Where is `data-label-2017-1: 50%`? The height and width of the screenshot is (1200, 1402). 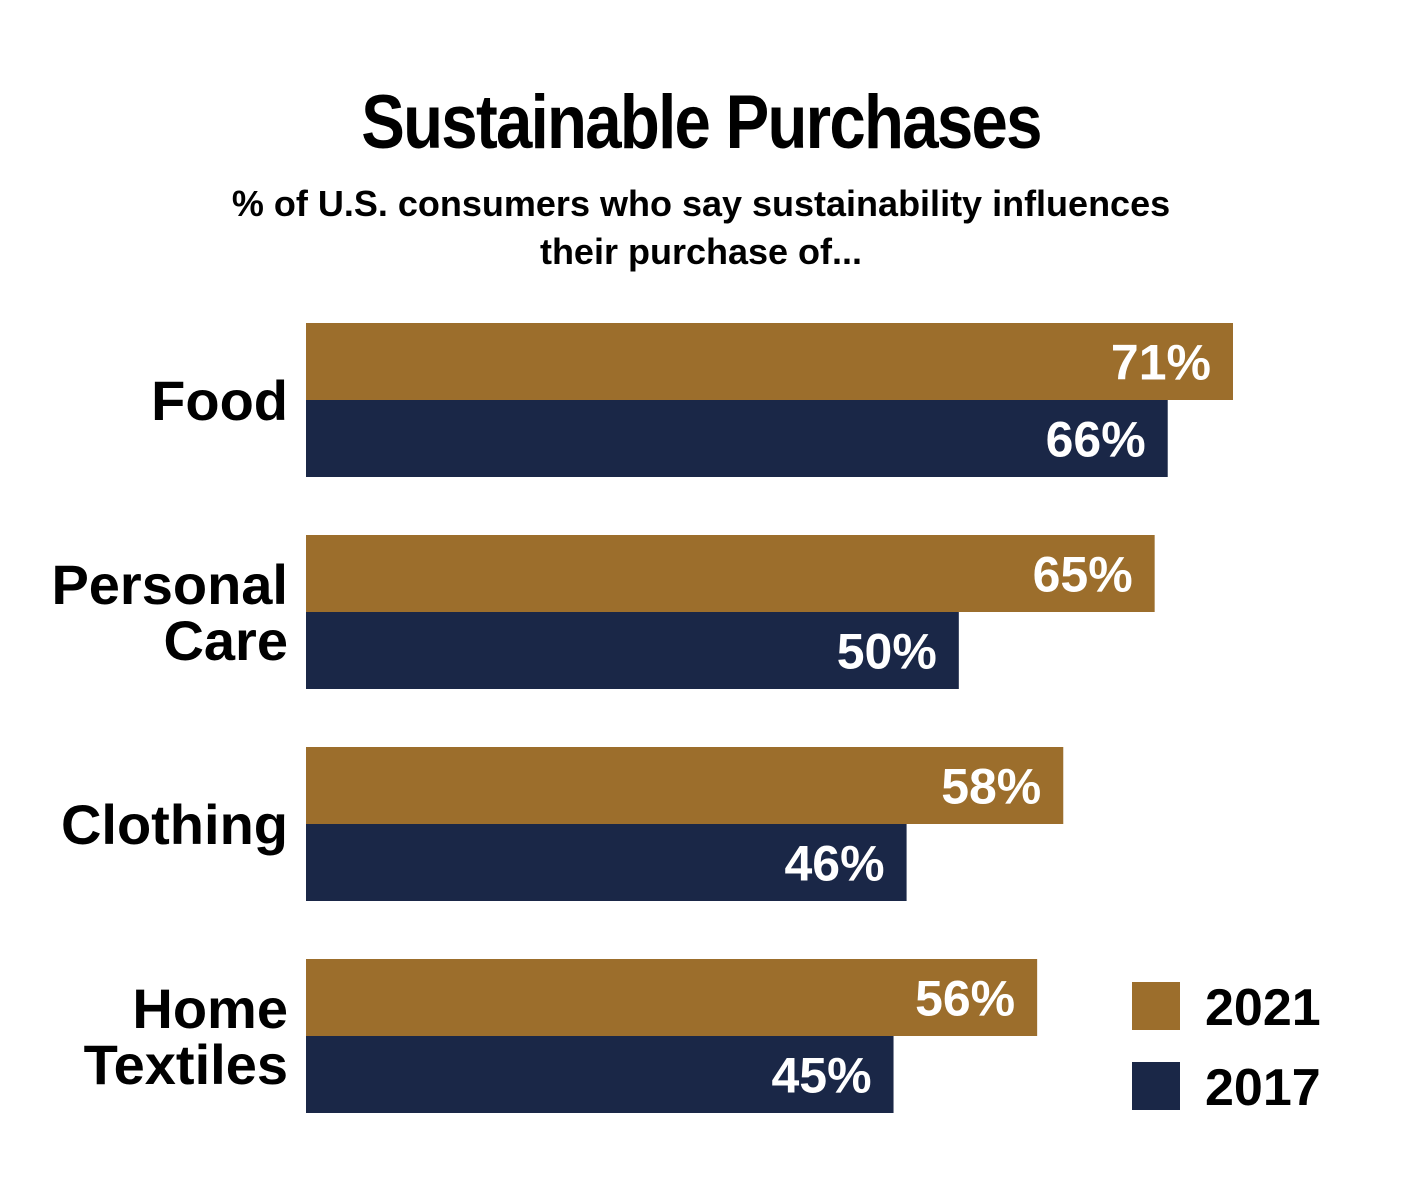 data-label-2017-1: 50% is located at coordinates (887, 652).